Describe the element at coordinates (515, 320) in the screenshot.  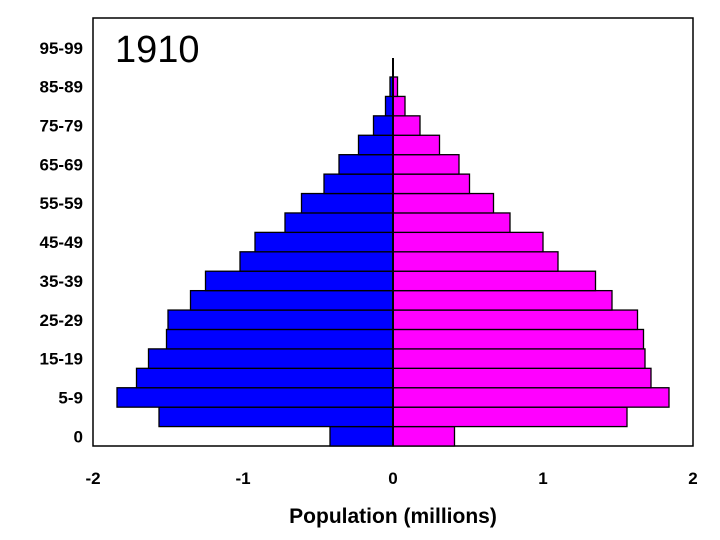
I see `bar-series1-cat6` at that location.